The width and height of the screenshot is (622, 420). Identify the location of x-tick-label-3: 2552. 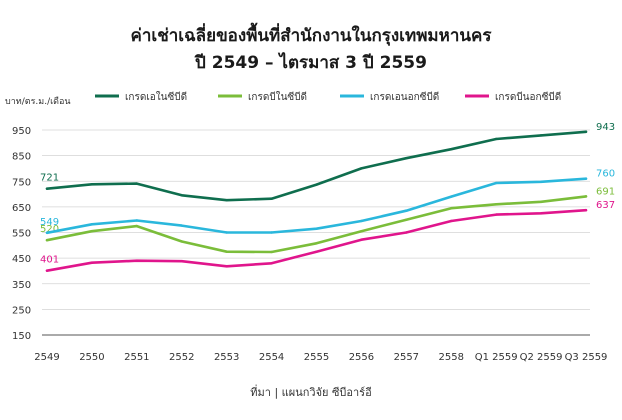
(181, 357).